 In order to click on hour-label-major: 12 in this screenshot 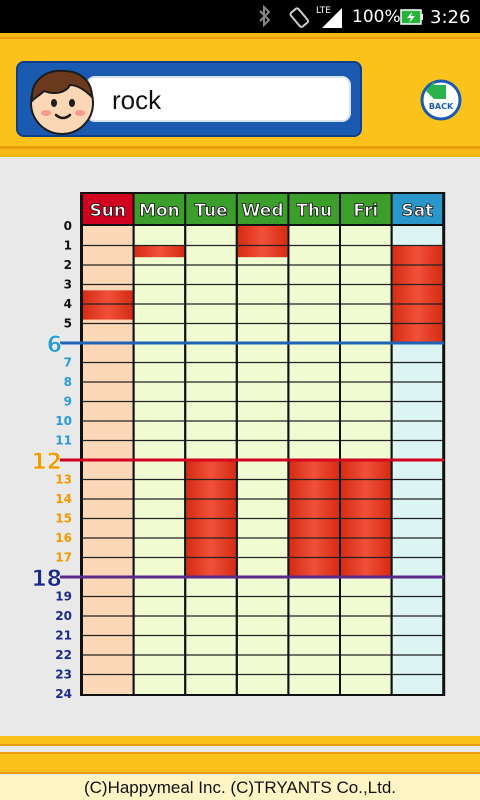, I will do `click(46, 462)`.